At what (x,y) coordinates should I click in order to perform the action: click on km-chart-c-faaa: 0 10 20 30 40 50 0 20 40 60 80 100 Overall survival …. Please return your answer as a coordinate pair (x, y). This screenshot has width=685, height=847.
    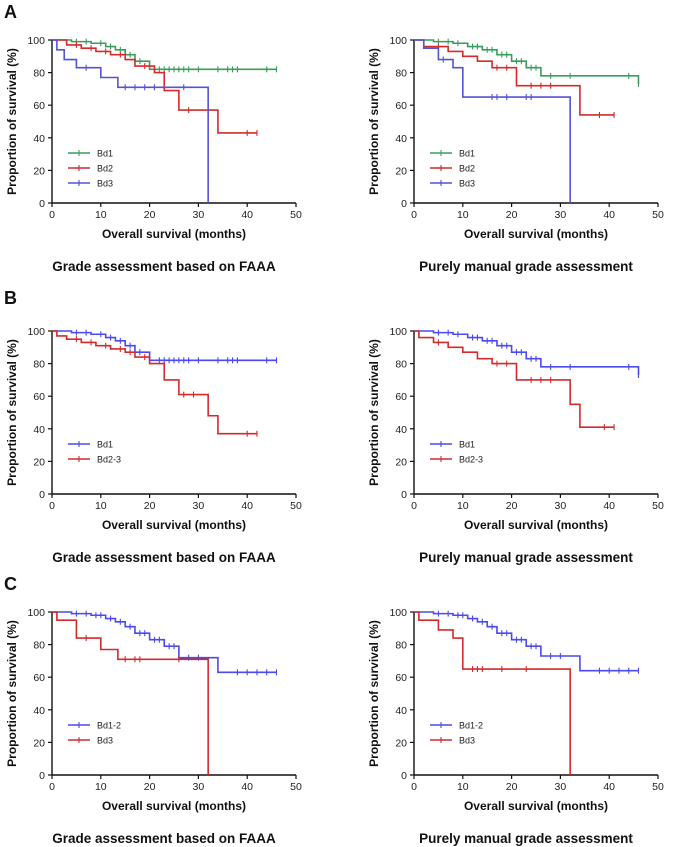
    Looking at the image, I should click on (153, 726).